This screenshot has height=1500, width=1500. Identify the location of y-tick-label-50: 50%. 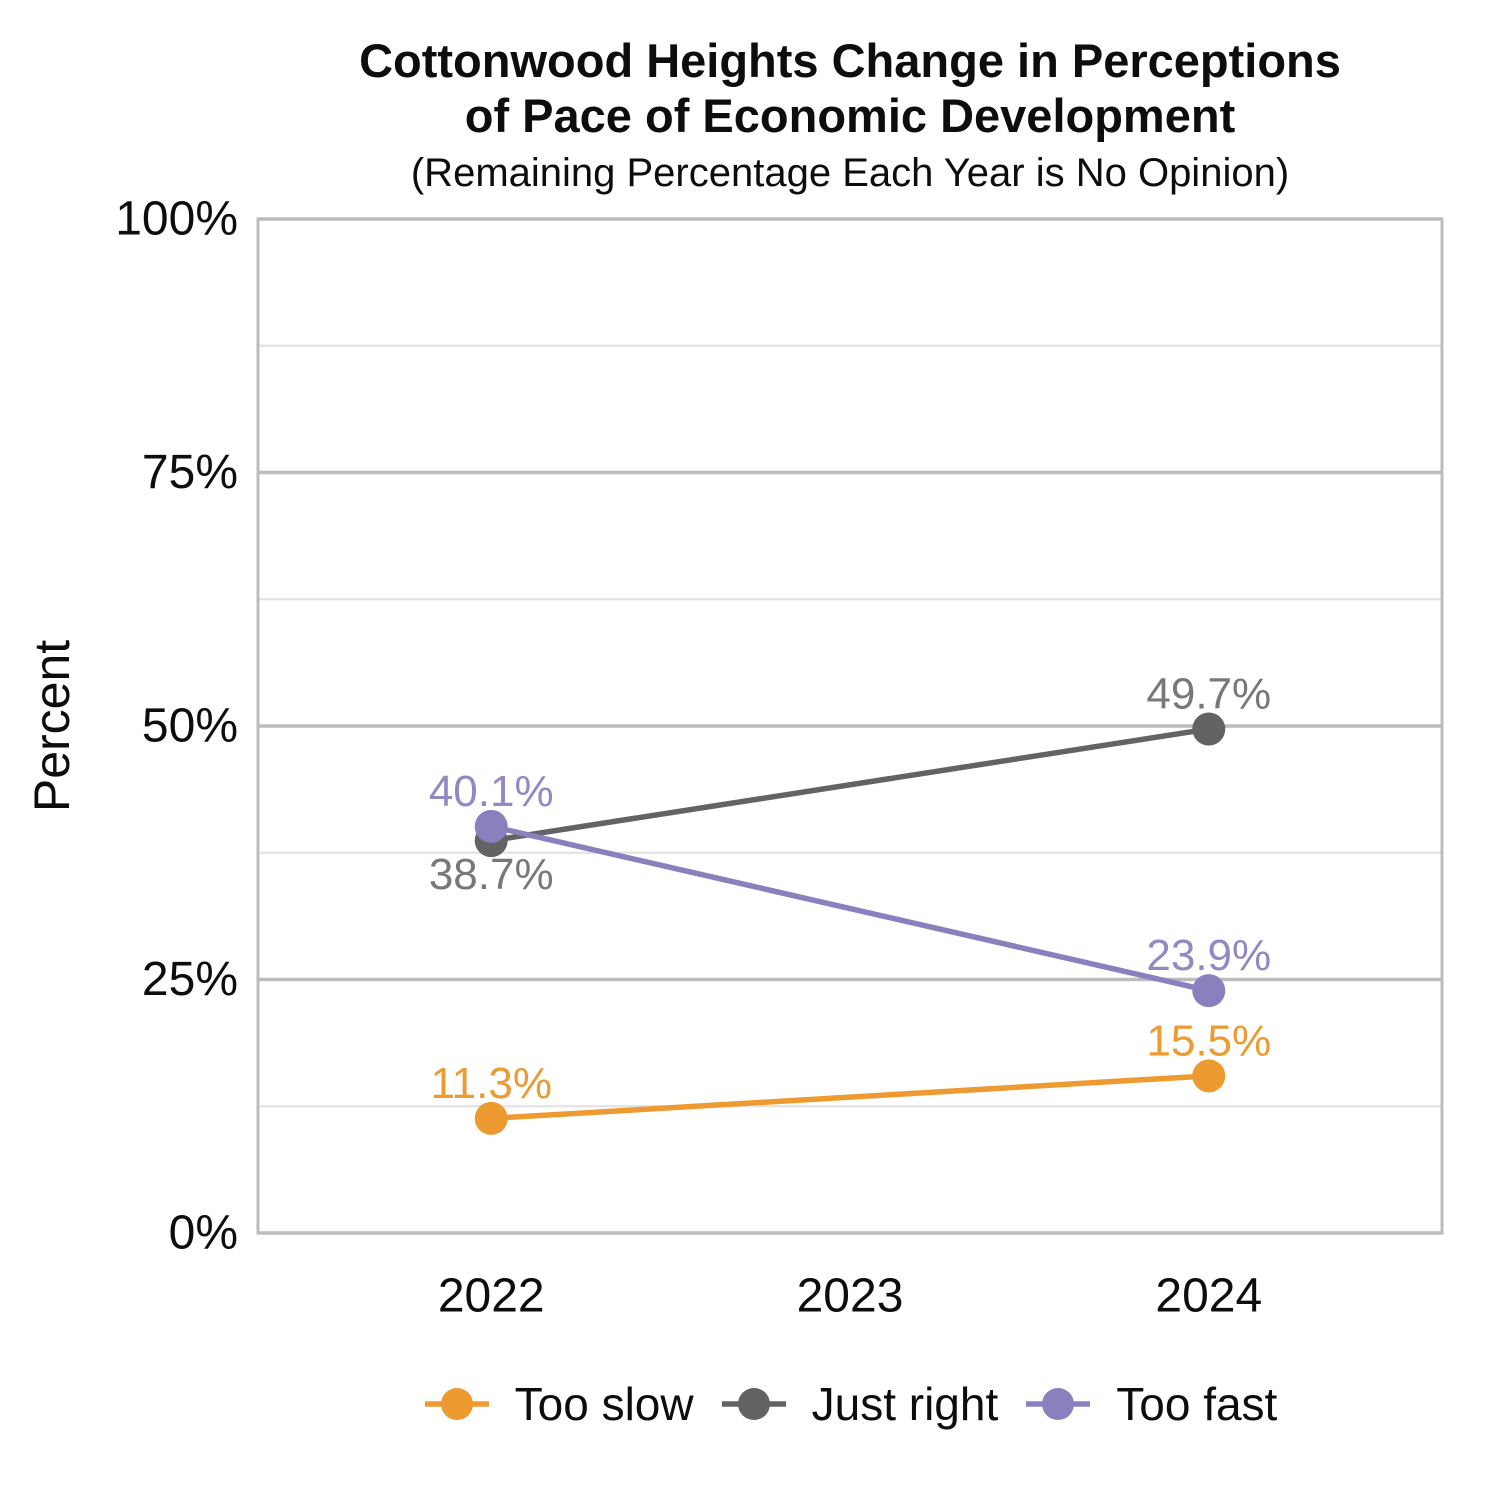
(190, 726).